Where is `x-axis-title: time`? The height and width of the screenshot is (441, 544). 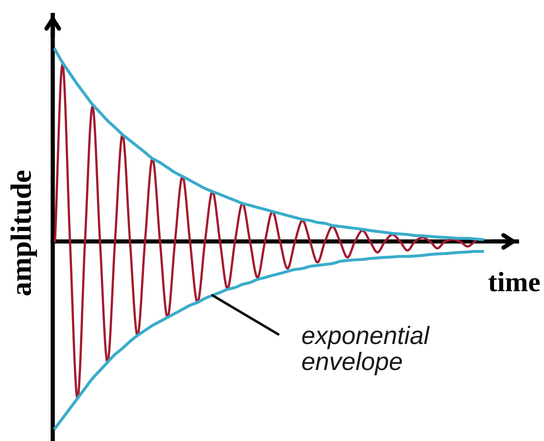
x-axis-title: time is located at coordinates (514, 282).